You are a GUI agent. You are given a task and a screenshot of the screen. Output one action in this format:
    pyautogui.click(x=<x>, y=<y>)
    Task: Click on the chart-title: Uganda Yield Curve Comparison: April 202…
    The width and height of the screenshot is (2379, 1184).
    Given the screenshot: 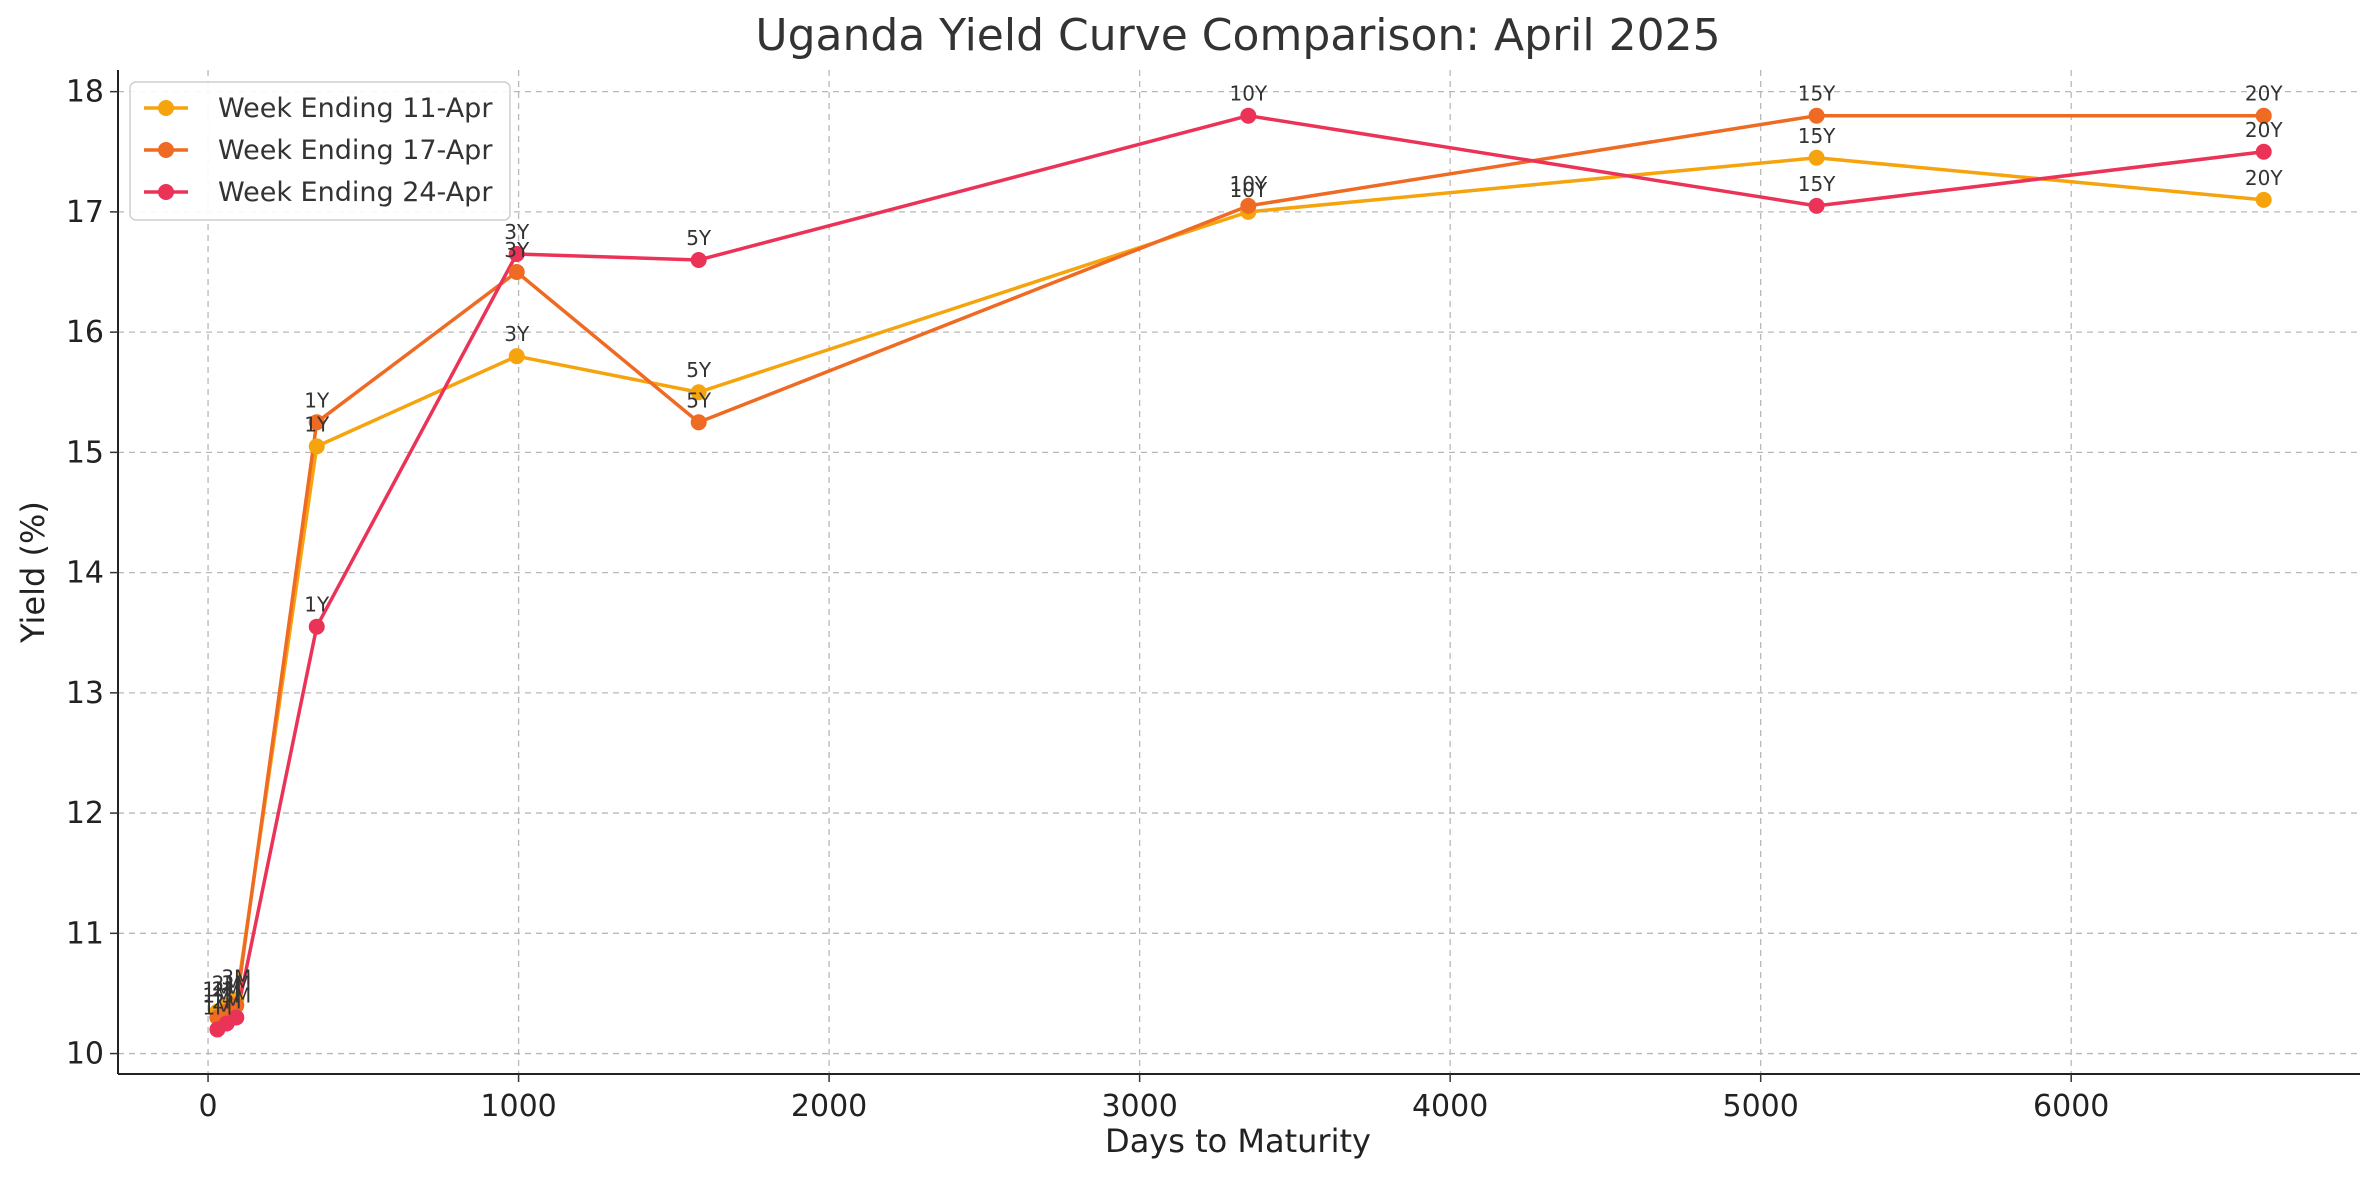 What is the action you would take?
    pyautogui.click(x=1237, y=35)
    